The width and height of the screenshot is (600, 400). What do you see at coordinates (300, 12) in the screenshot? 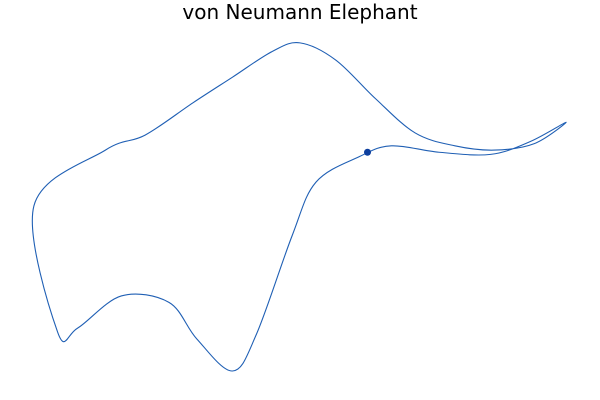
I see `chart-title: von Neumann Elephant` at bounding box center [300, 12].